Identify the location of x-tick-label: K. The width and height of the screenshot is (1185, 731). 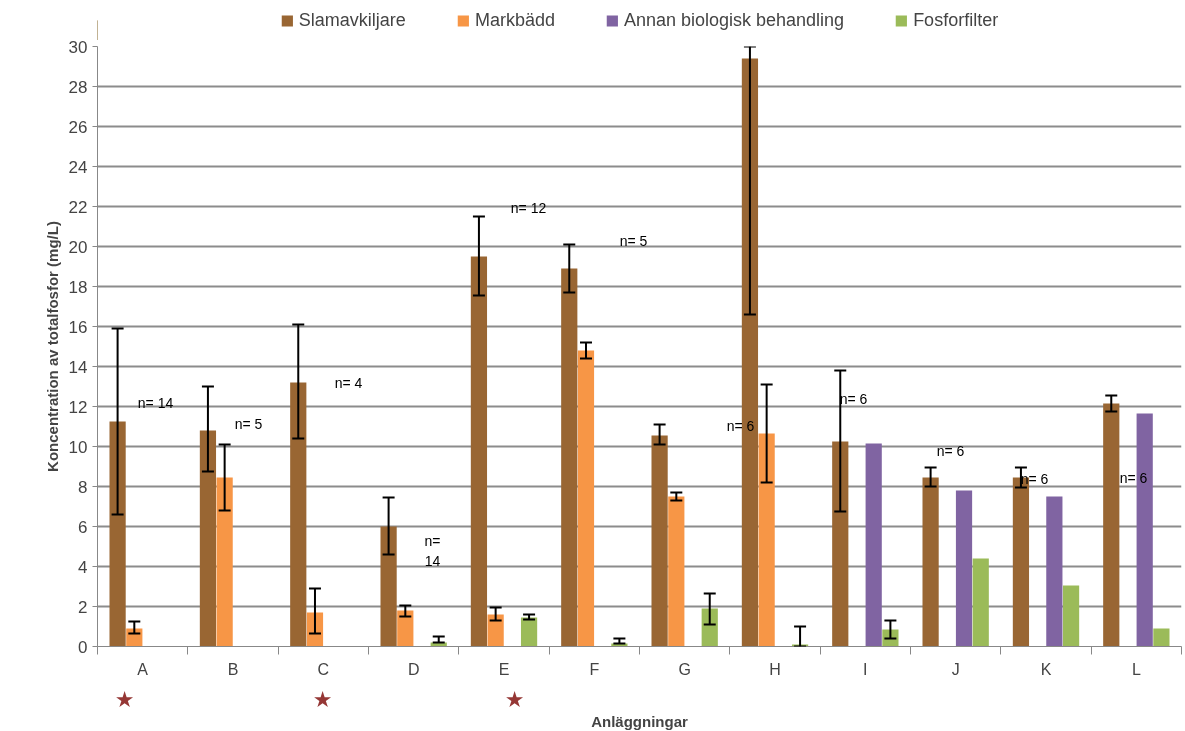
(1046, 669).